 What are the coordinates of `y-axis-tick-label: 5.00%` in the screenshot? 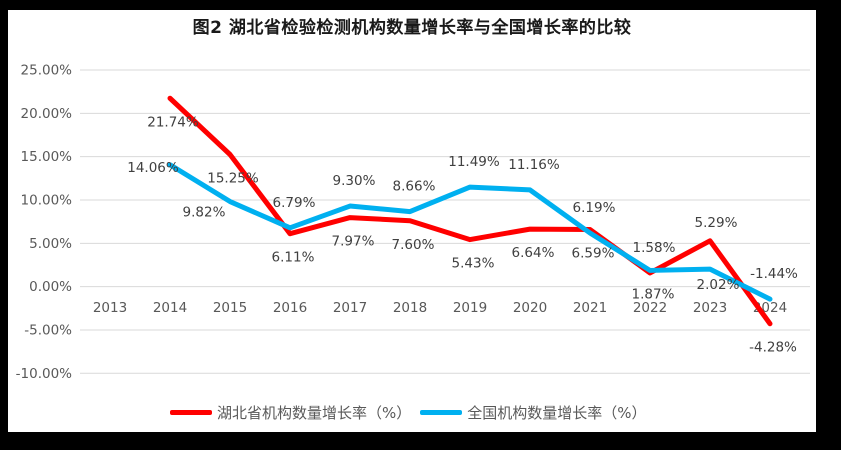 It's located at (50, 244).